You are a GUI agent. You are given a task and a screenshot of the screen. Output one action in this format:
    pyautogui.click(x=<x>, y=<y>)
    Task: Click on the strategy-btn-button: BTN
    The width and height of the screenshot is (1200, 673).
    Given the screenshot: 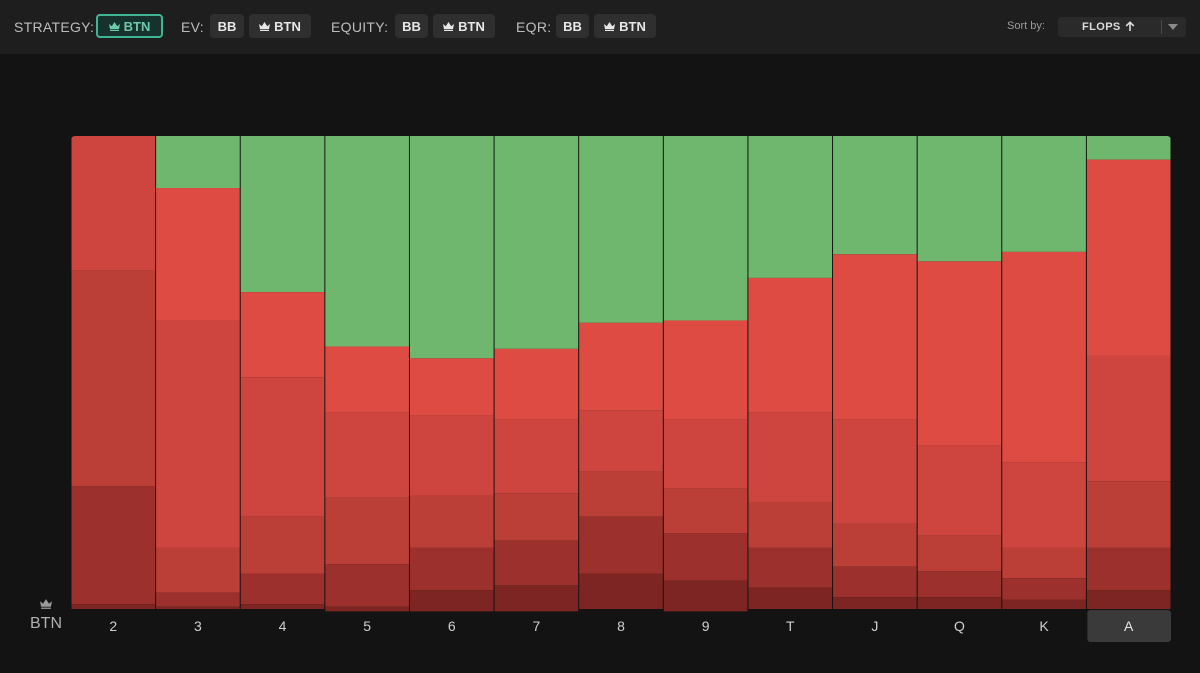 What is the action you would take?
    pyautogui.click(x=129, y=26)
    